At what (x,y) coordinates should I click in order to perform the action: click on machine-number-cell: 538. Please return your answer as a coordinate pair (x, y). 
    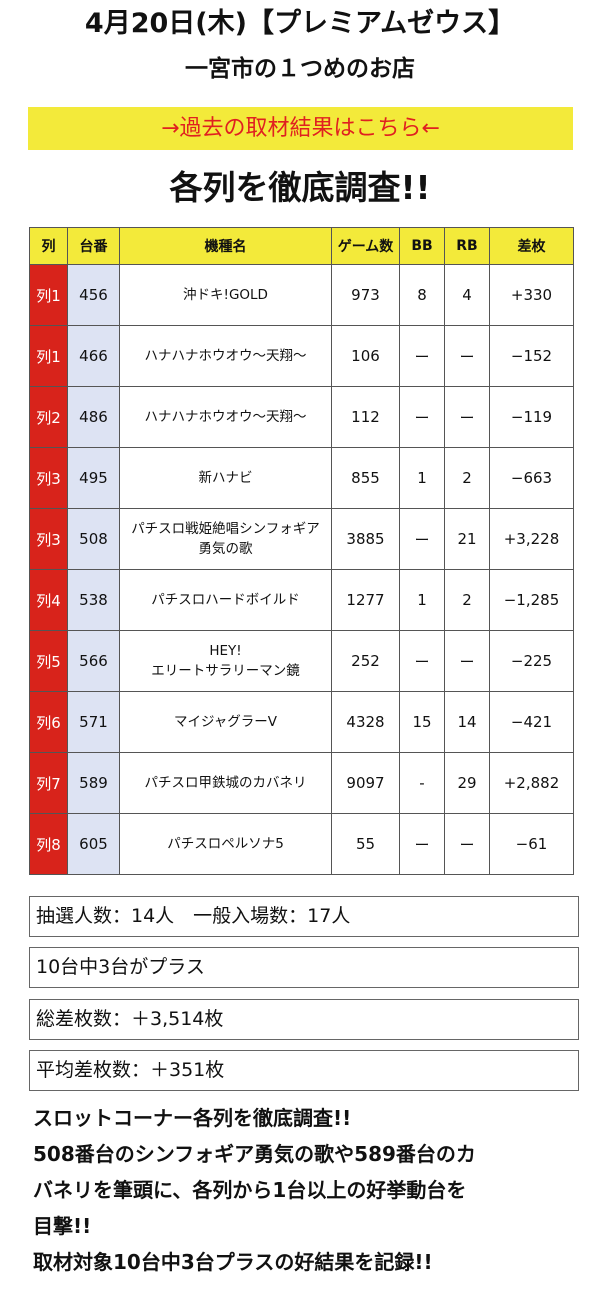
    Looking at the image, I should click on (93, 600).